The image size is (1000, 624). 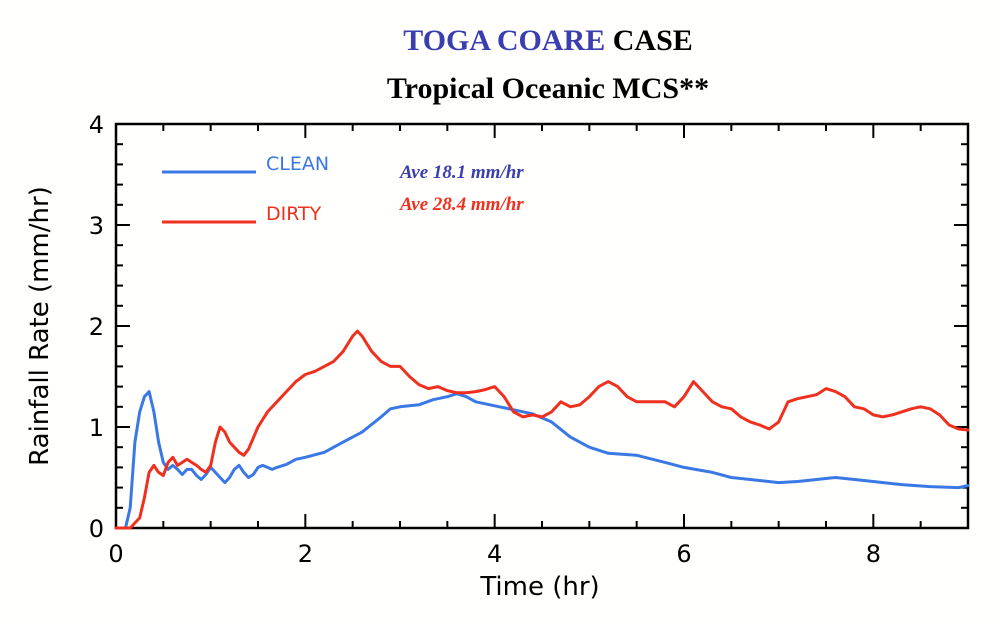 I want to click on legend-clean-label: CLEAN, so click(x=297, y=164).